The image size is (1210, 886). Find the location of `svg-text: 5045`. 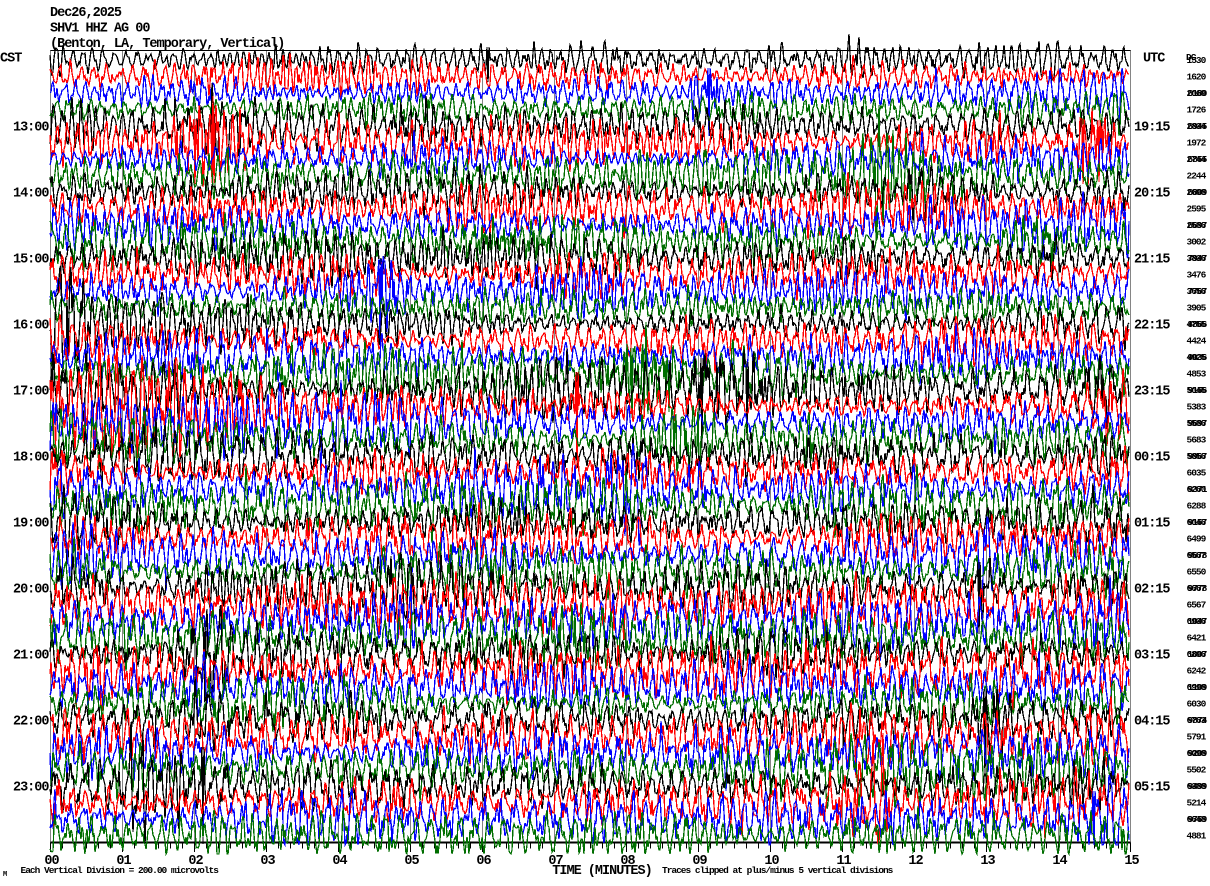

svg-text: 5045 is located at coordinates (1197, 390).